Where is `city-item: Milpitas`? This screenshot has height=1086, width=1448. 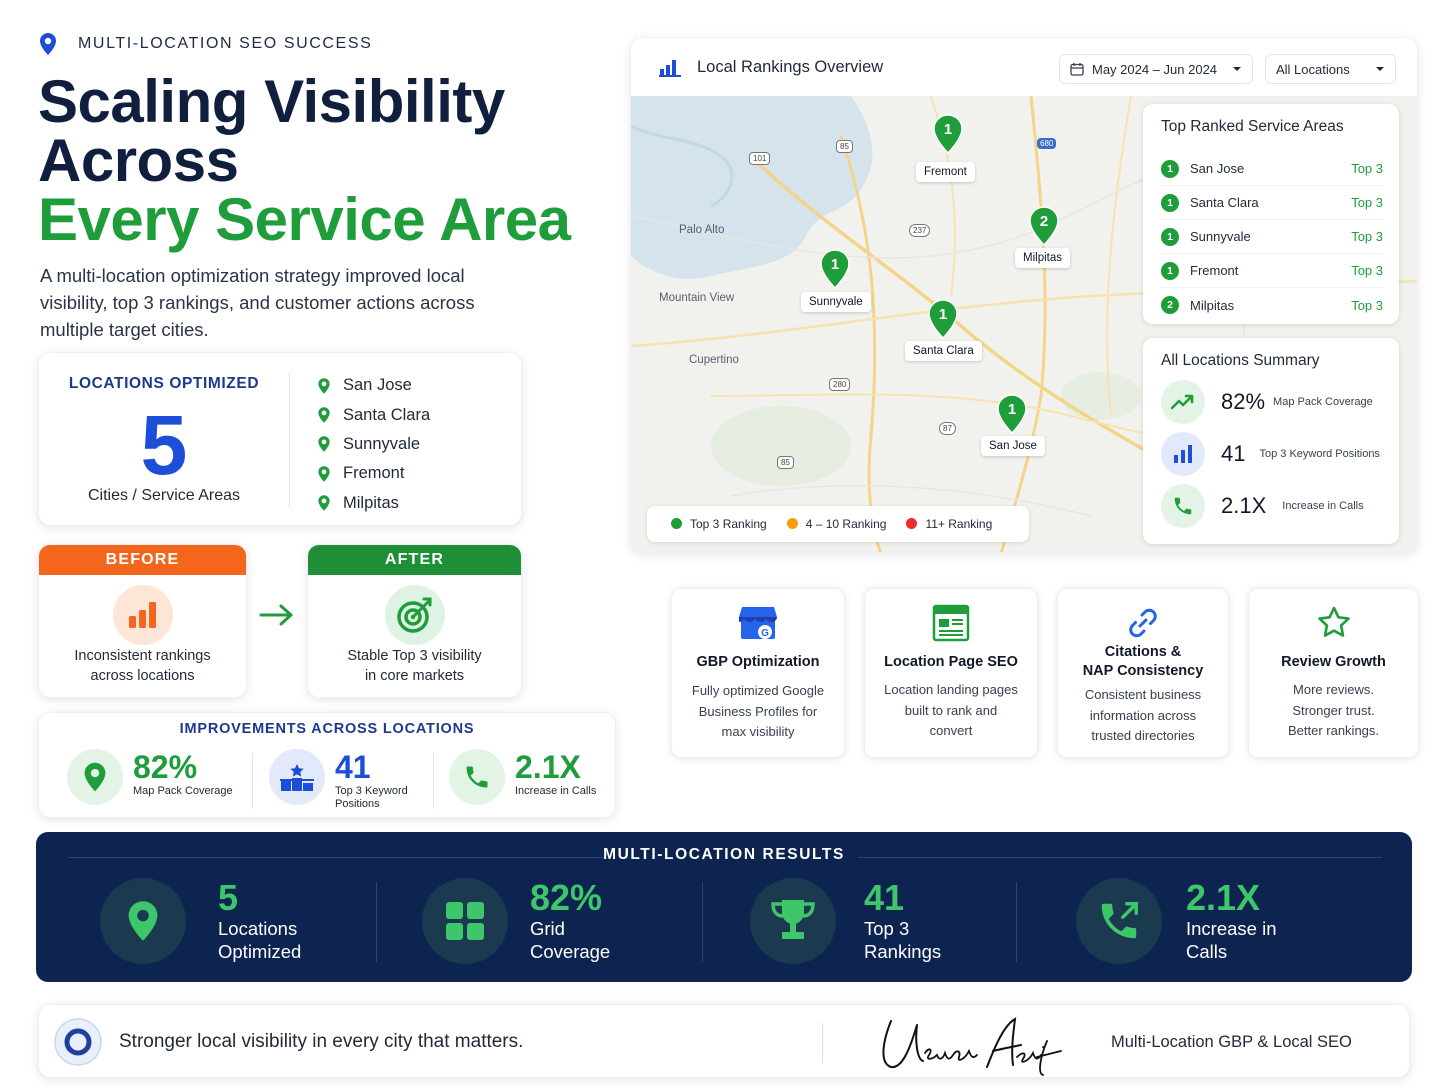
city-item: Milpitas is located at coordinates (373, 503).